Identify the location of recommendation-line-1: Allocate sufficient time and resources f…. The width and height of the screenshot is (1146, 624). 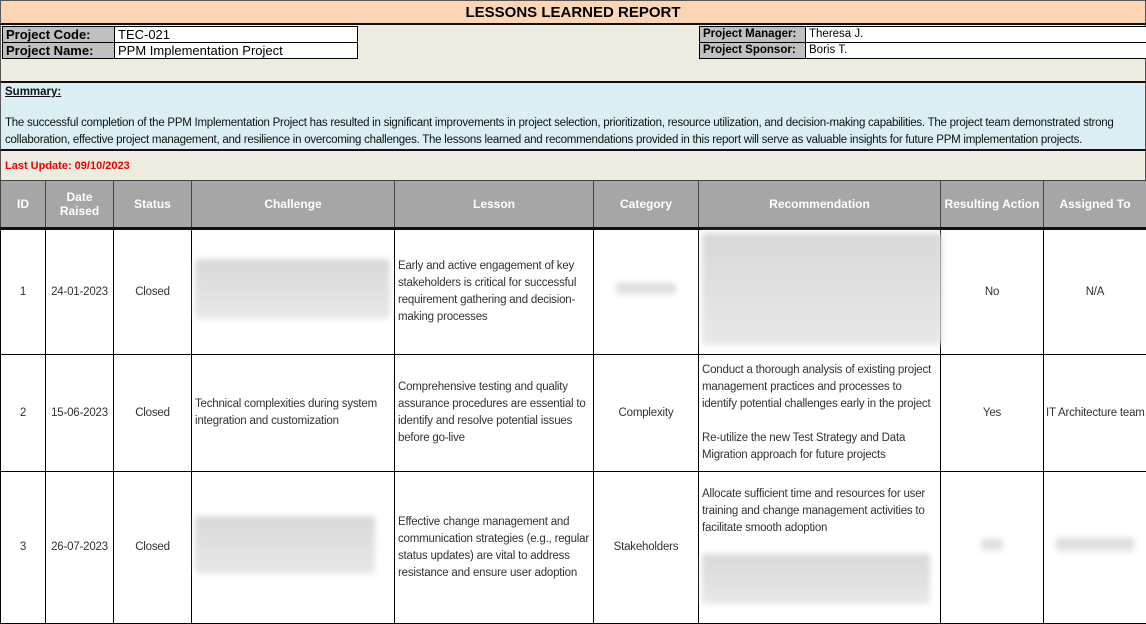
(814, 510).